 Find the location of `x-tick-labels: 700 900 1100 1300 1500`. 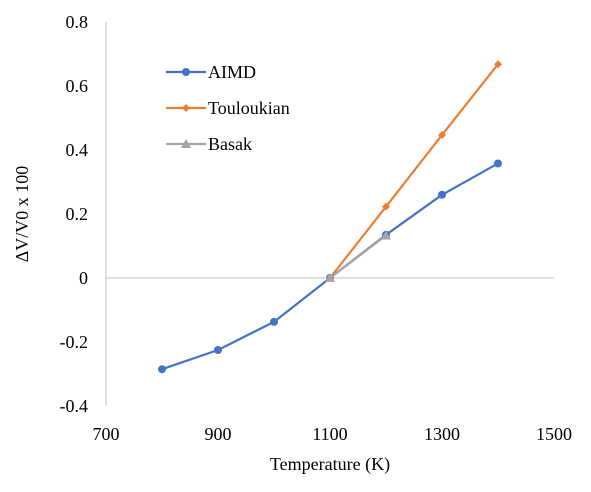

x-tick-labels: 700 900 1100 1300 1500 is located at coordinates (333, 434).